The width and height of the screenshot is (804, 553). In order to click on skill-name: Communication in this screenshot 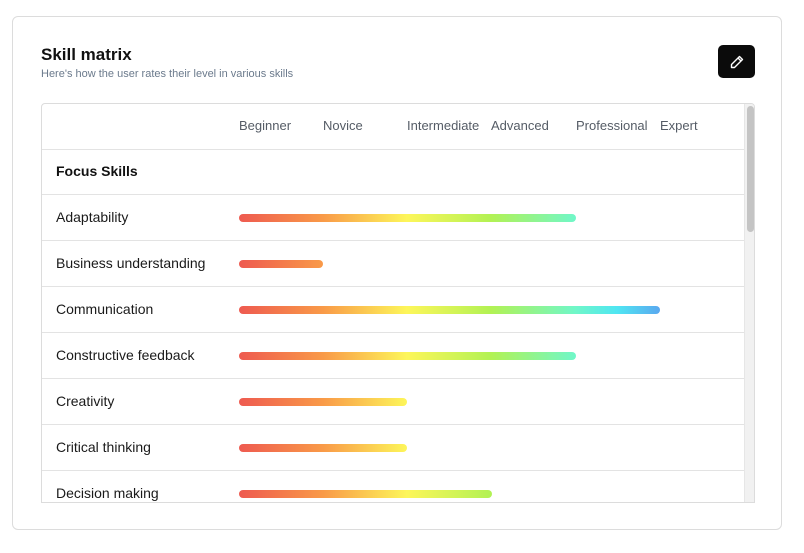, I will do `click(105, 309)`.